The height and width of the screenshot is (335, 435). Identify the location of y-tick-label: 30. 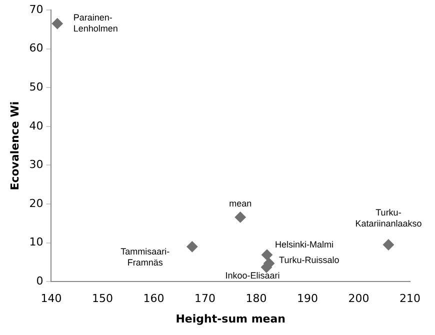
(36, 165).